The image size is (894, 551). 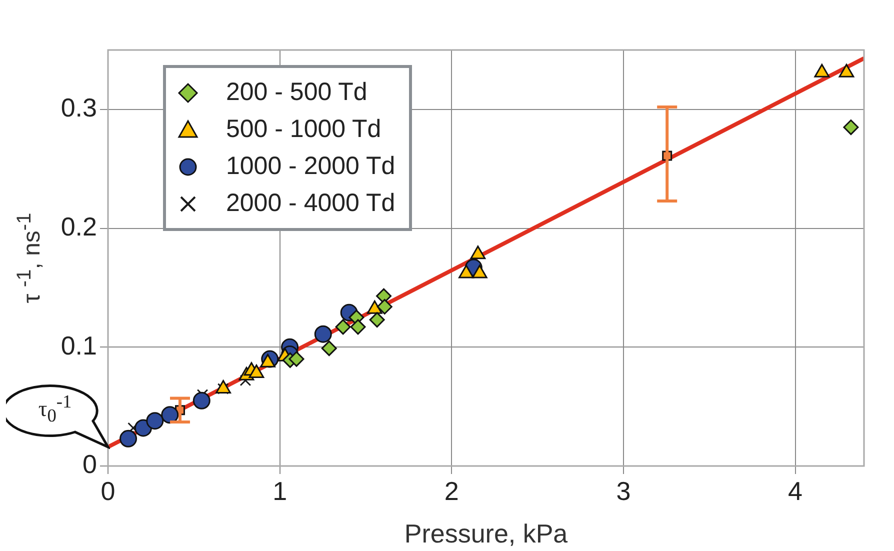 I want to click on legend-label: 1000 - 2000 Td, so click(x=311, y=166).